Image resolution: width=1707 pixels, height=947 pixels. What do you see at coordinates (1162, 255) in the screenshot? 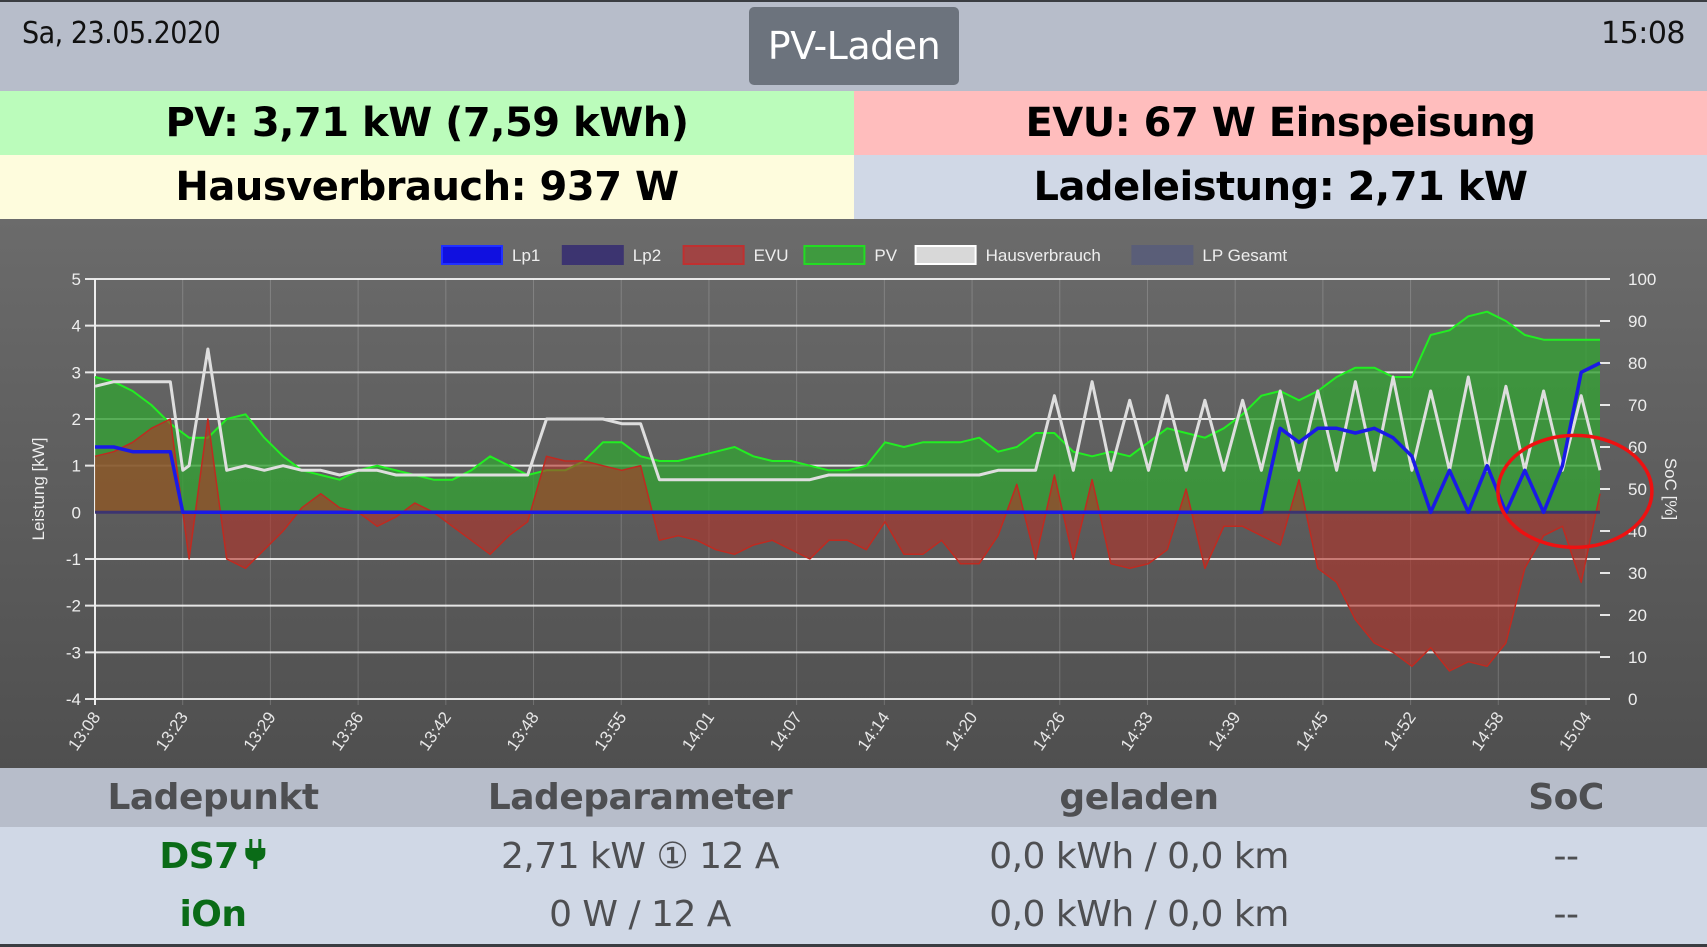
I see `legend-swatch-lp-gesamt` at bounding box center [1162, 255].